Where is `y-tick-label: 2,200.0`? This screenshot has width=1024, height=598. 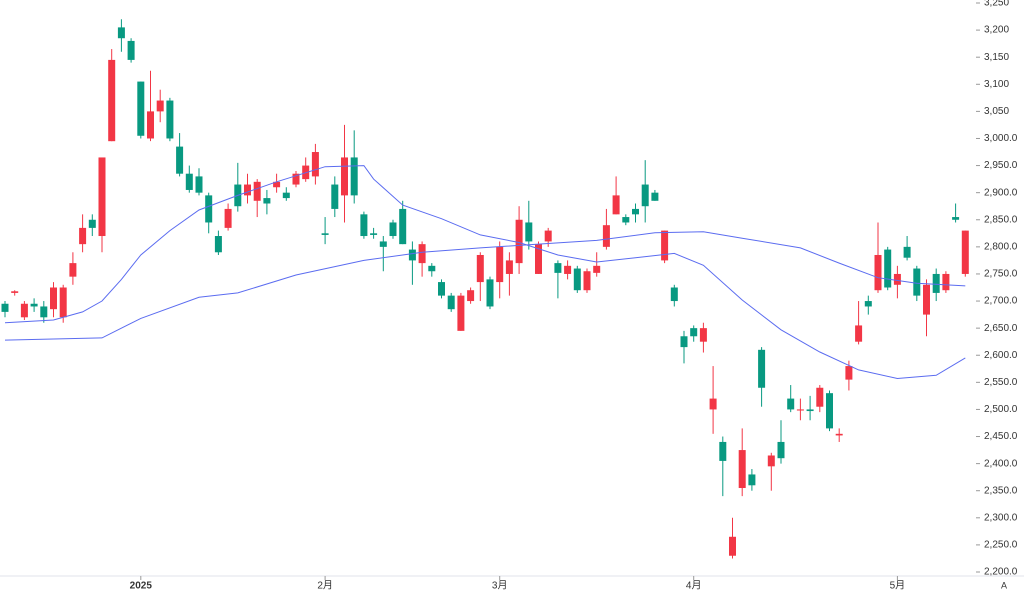
y-tick-label: 2,200.0 is located at coordinates (1001, 572).